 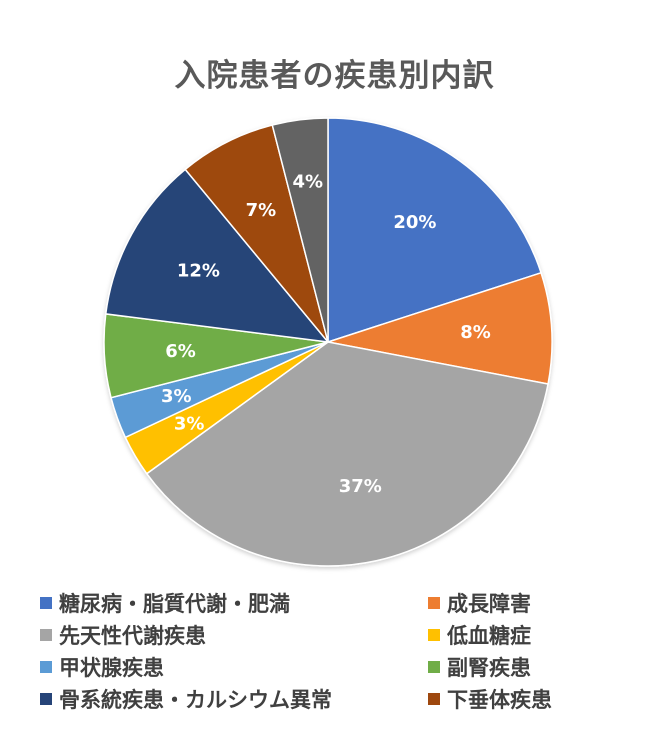 I want to click on legend-label: 低血糖症, so click(x=489, y=636).